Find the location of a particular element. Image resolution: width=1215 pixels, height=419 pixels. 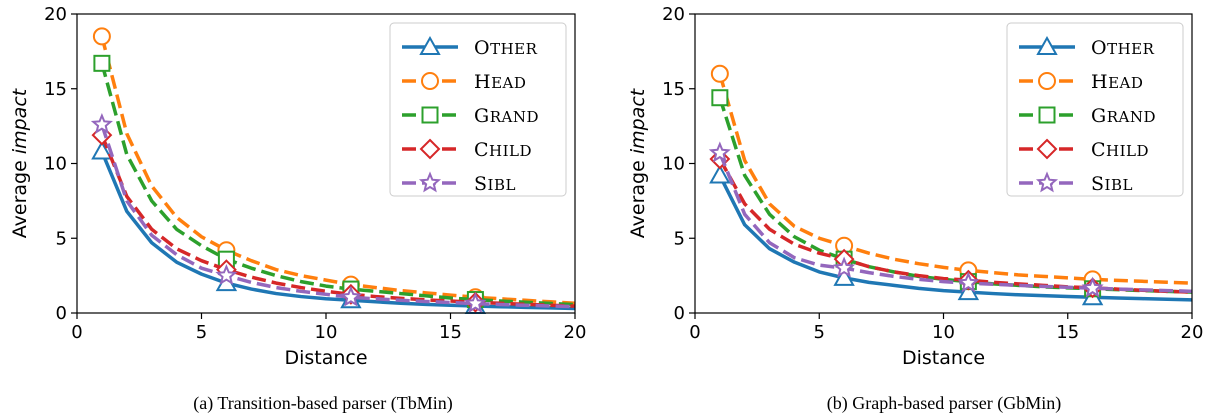

series-line-child is located at coordinates (955, 226).